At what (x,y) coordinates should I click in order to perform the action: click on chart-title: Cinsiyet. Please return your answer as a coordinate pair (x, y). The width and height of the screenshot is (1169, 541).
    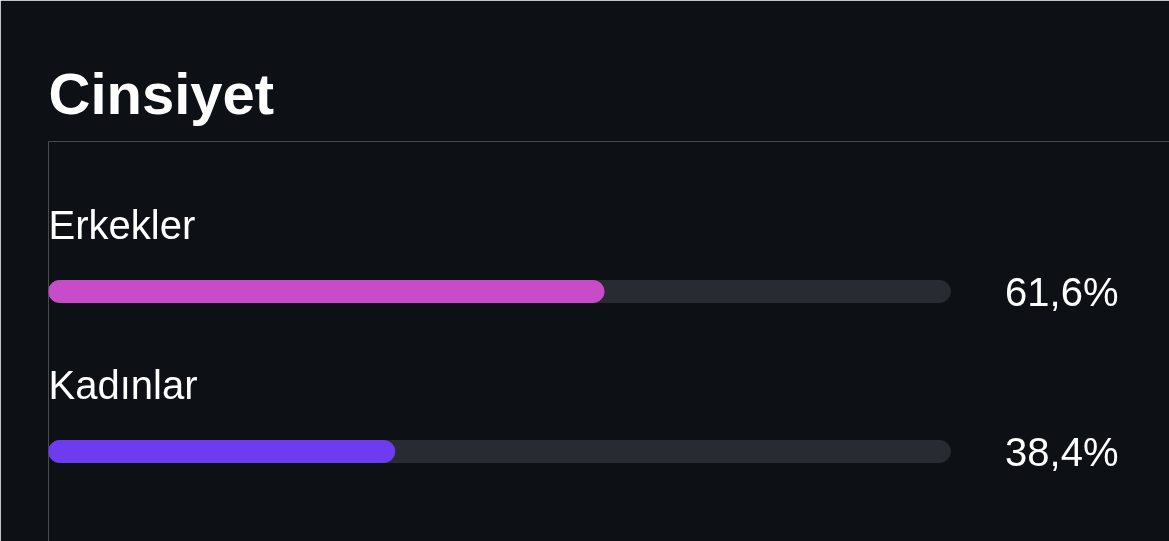
    Looking at the image, I should click on (161, 93).